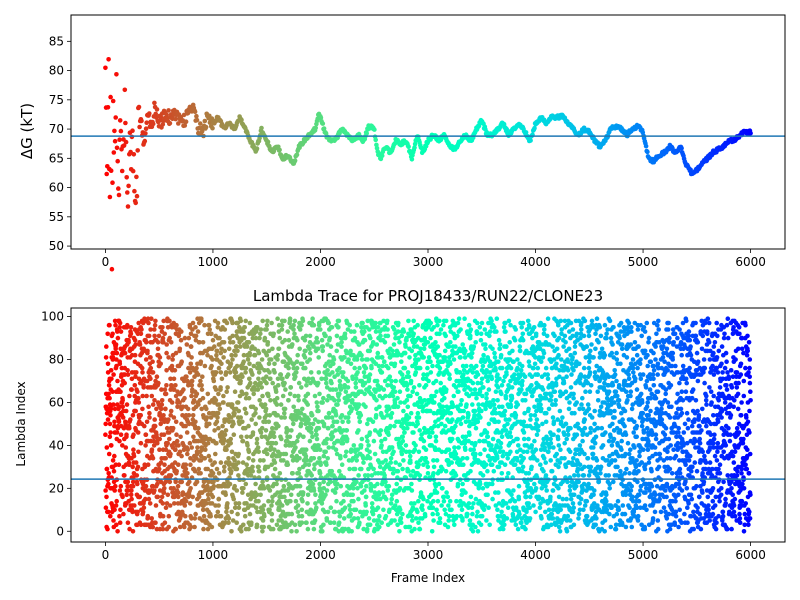 The height and width of the screenshot is (600, 800). Describe the element at coordinates (320, 262) in the screenshot. I see `delta-g-x-tick-label: 2000` at that location.